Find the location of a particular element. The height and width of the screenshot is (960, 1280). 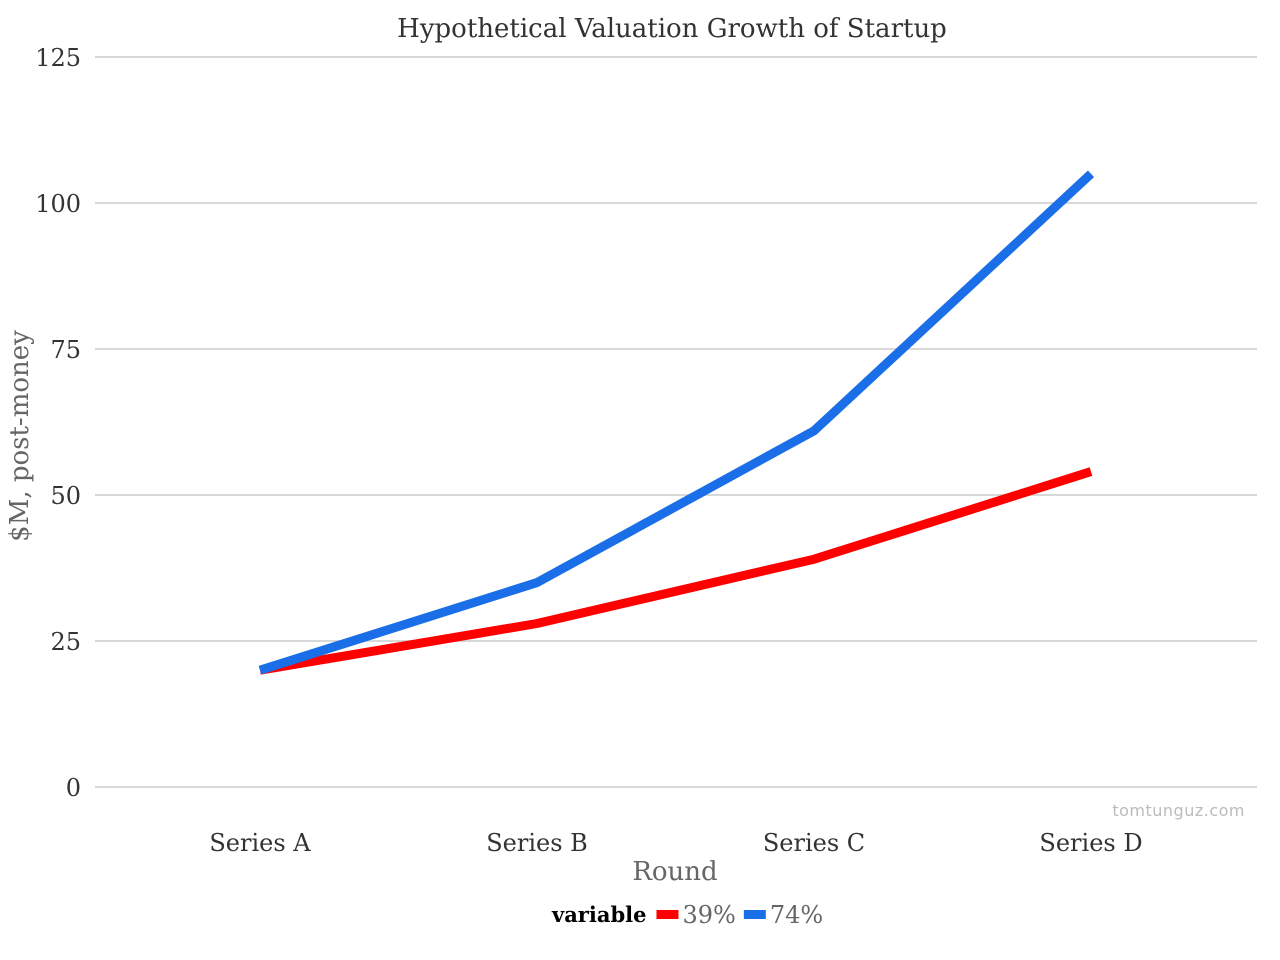

y-tick-label: 125 is located at coordinates (58, 58).